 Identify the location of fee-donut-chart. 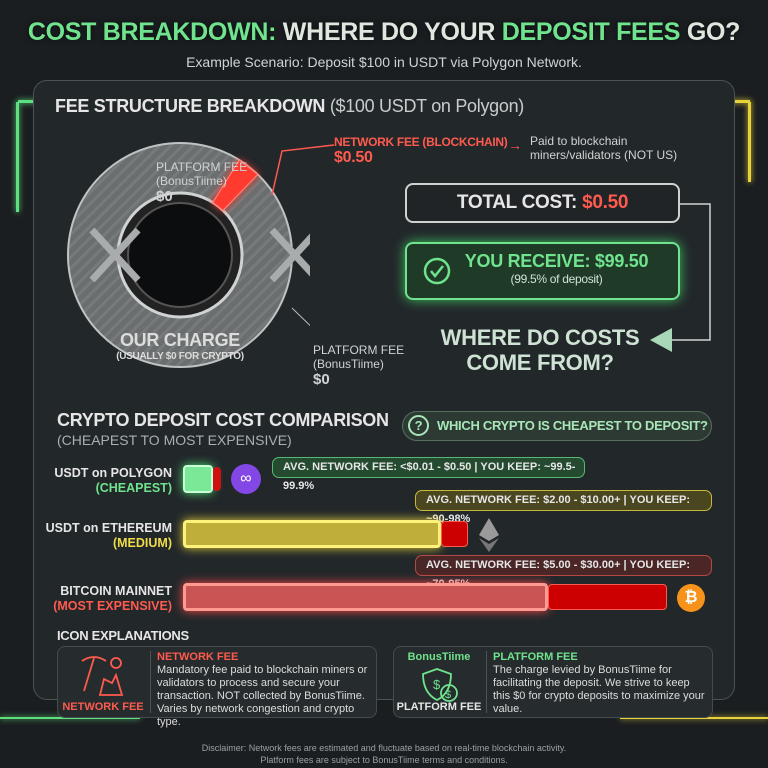
(188, 255).